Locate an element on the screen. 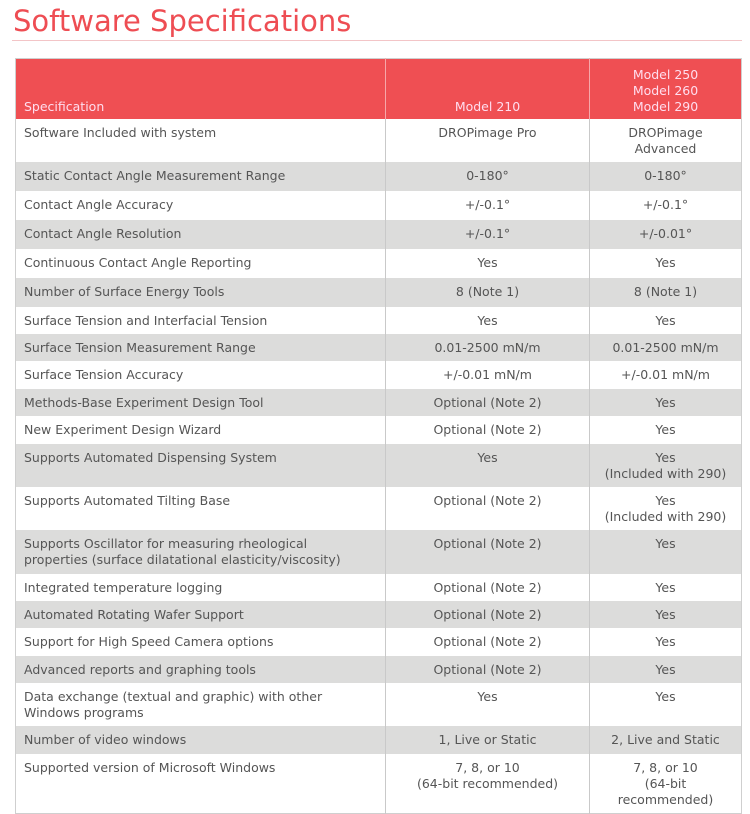 Image resolution: width=750 pixels, height=814 pixels. model-250-cell: +/-0.1° is located at coordinates (665, 205).